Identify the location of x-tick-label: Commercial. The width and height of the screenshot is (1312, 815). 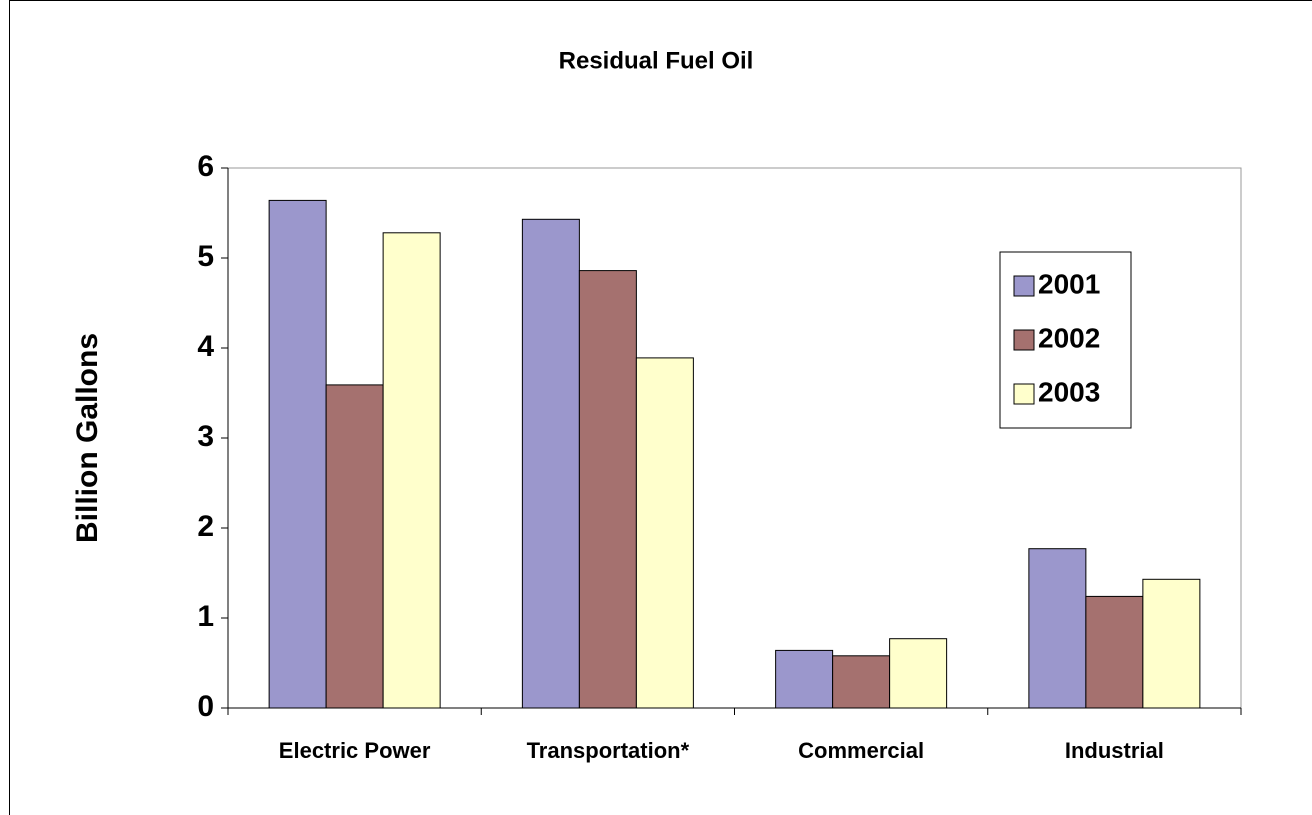
(861, 750).